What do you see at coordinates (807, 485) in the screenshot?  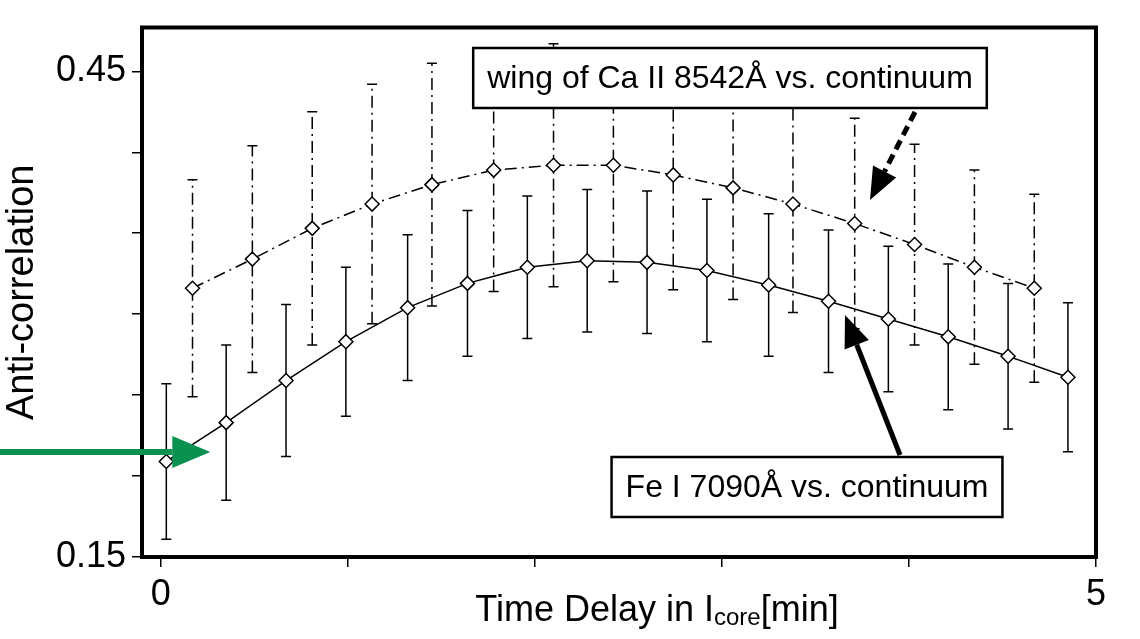 I see `annotation: Fe I 7090Å vs. continuum` at bounding box center [807, 485].